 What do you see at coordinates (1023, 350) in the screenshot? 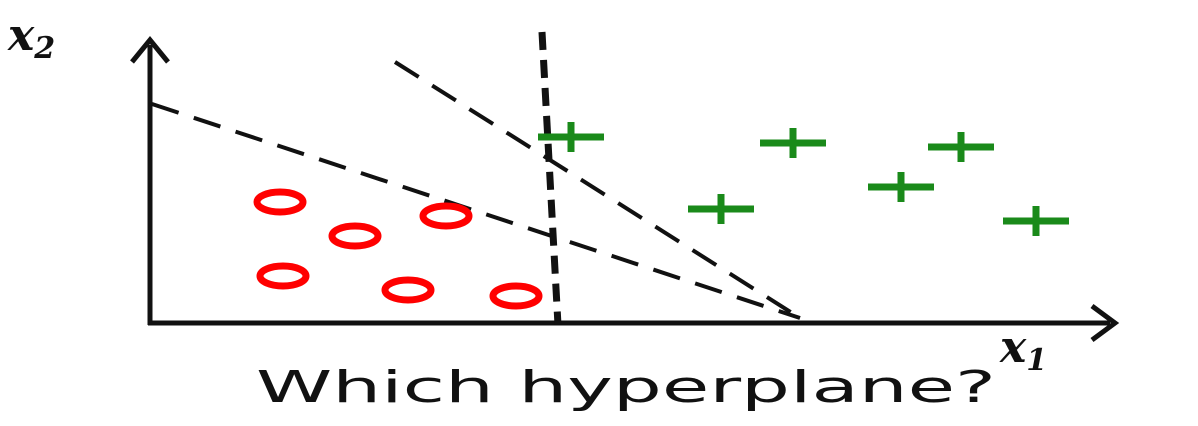
I see `x-axis-label: x1` at bounding box center [1023, 350].